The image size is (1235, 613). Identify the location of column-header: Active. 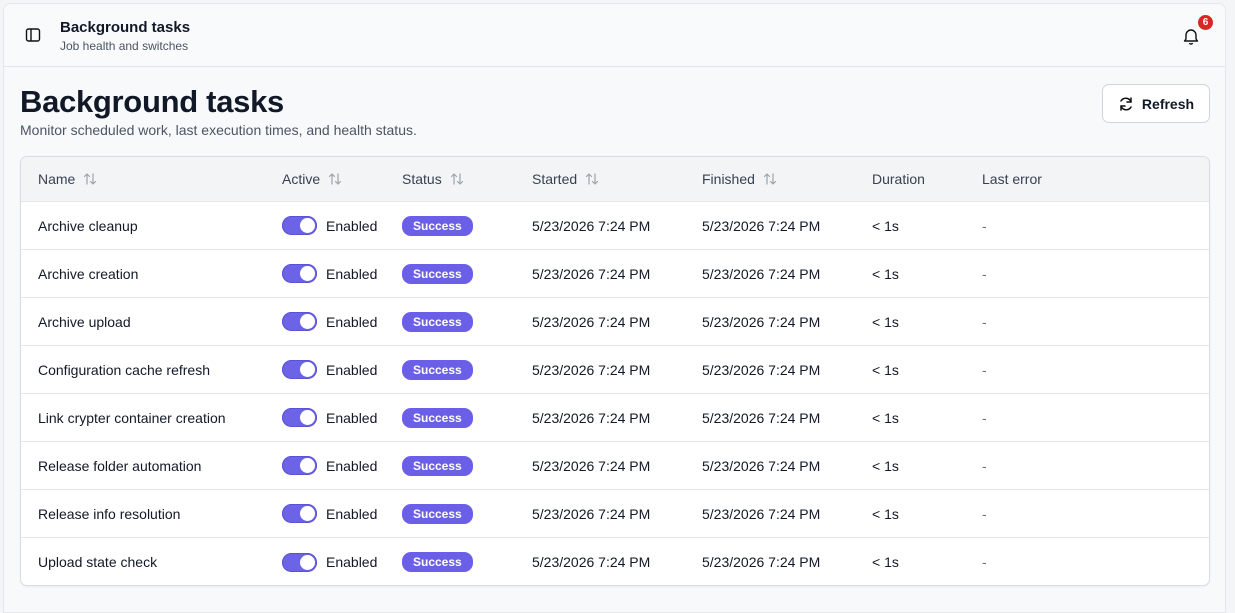
(312, 179).